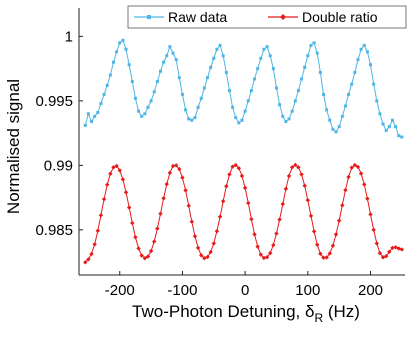 This screenshot has width=417, height=340. Describe the element at coordinates (307, 290) in the screenshot. I see `x-tick-label: 100` at that location.